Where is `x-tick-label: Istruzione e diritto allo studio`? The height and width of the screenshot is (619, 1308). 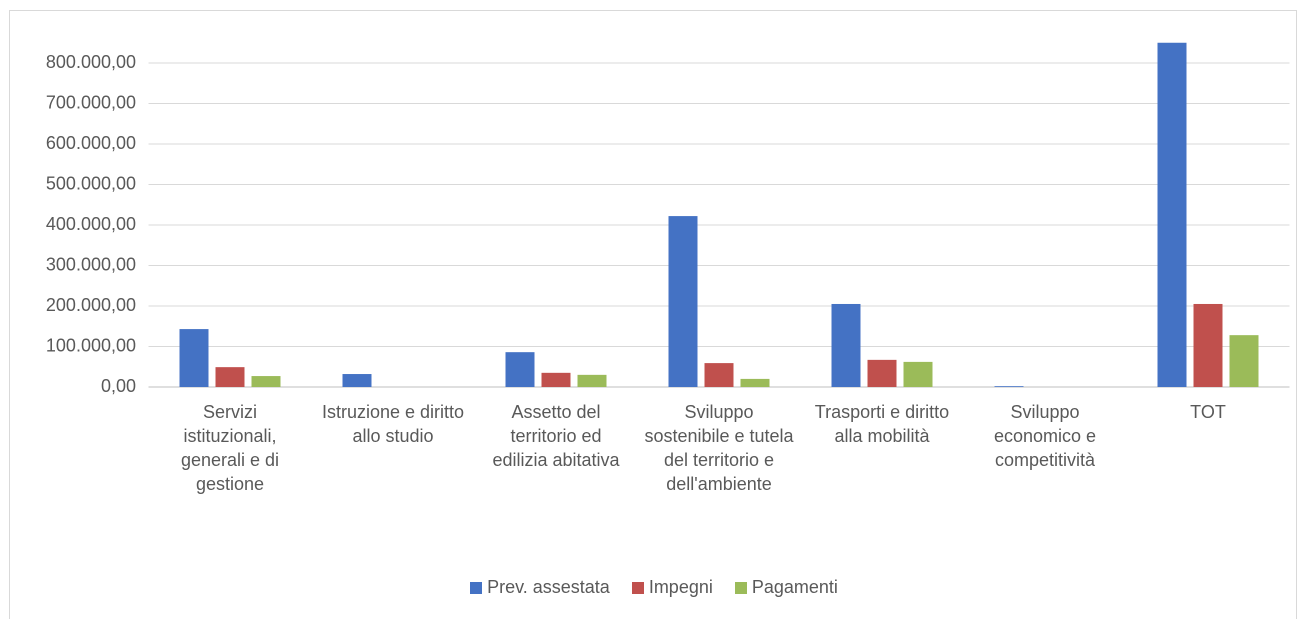
x-tick-label: Istruzione e diritto allo studio is located at coordinates (393, 424).